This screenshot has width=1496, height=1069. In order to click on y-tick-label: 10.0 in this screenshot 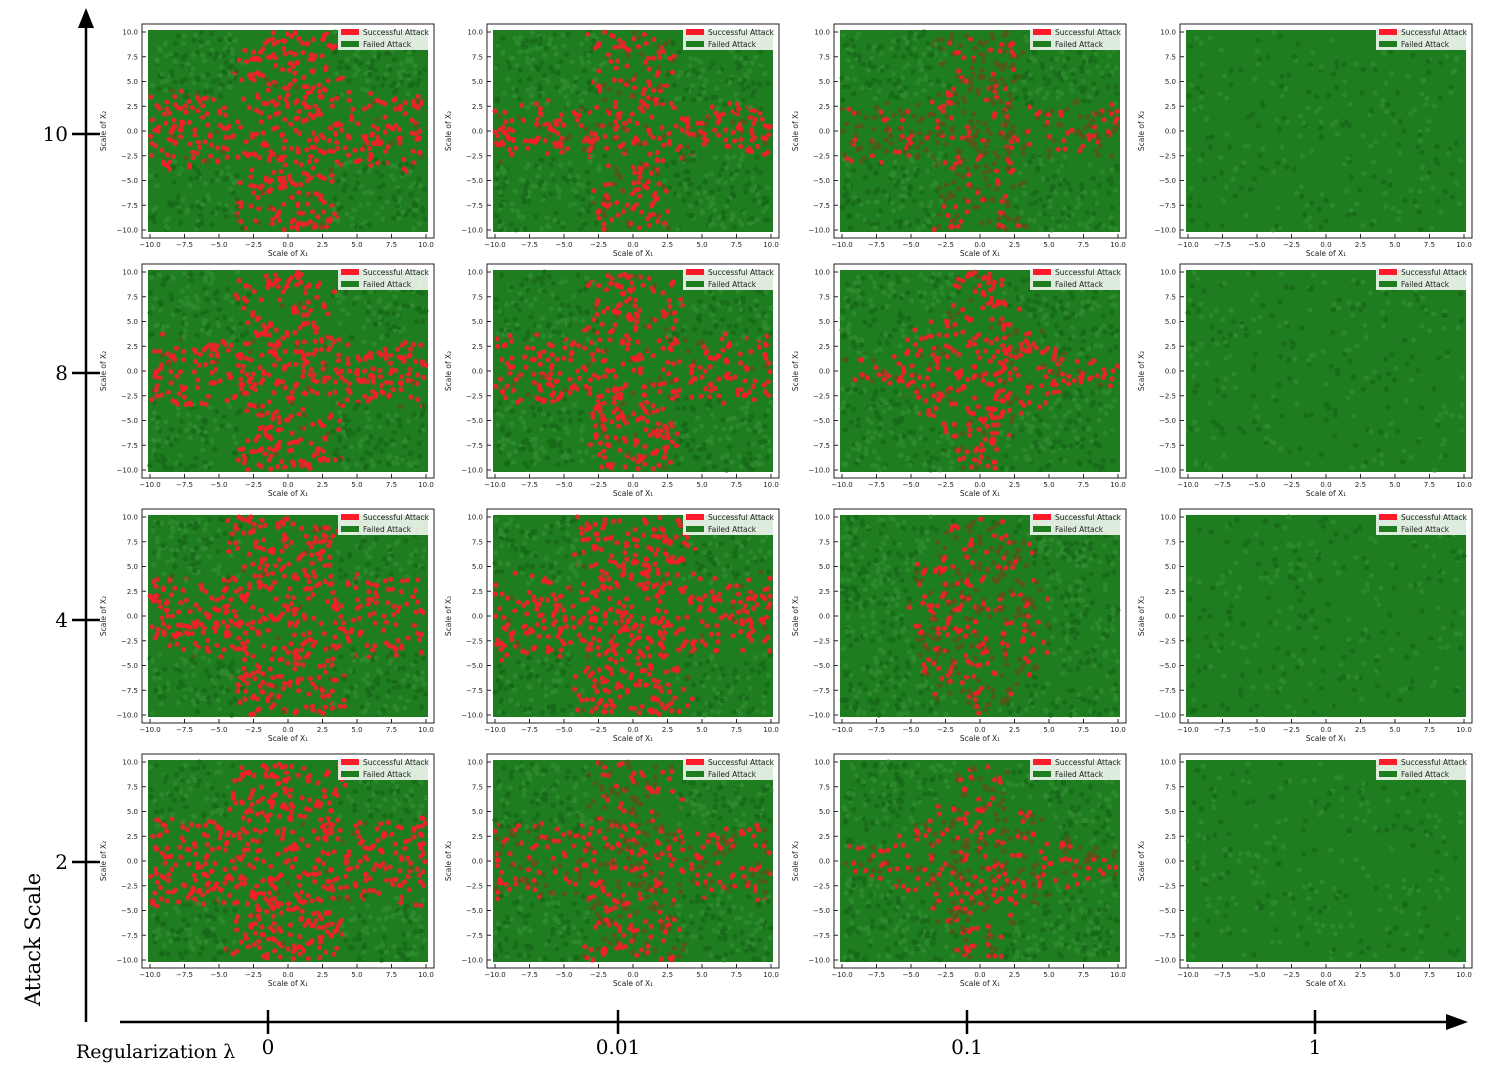, I will do `click(1168, 33)`.